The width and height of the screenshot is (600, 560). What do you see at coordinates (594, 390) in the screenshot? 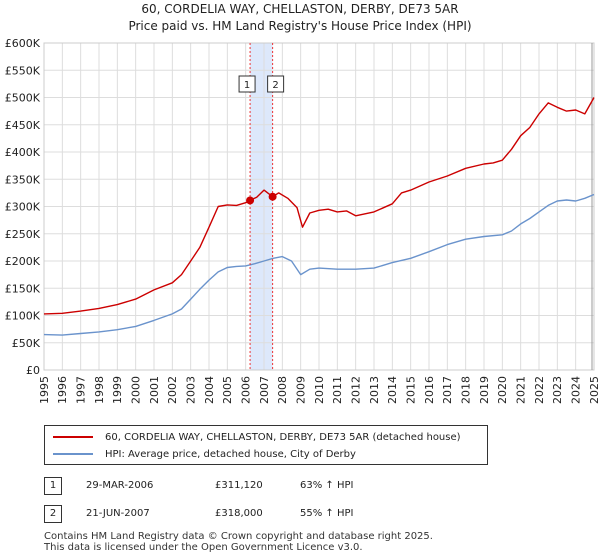
I see `x-tick-label: 2025` at bounding box center [594, 390].